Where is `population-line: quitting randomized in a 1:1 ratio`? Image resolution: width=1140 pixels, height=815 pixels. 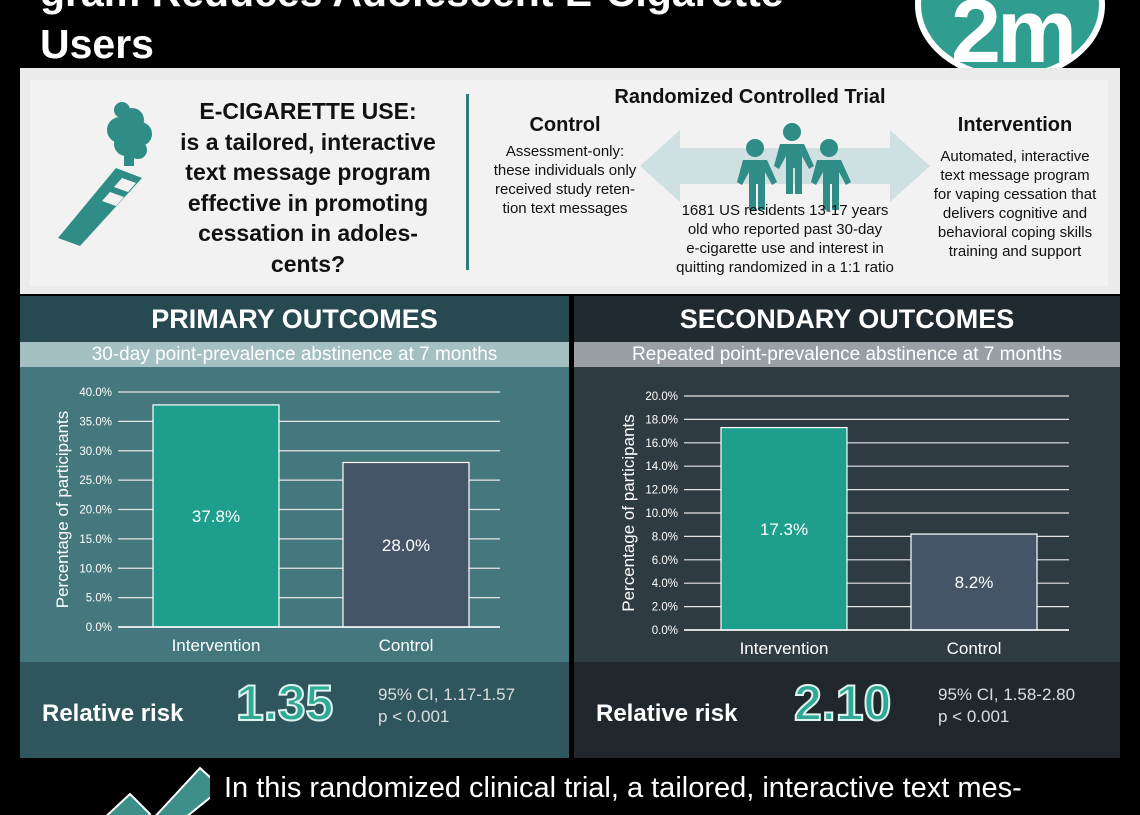 population-line: quitting randomized in a 1:1 ratio is located at coordinates (785, 267).